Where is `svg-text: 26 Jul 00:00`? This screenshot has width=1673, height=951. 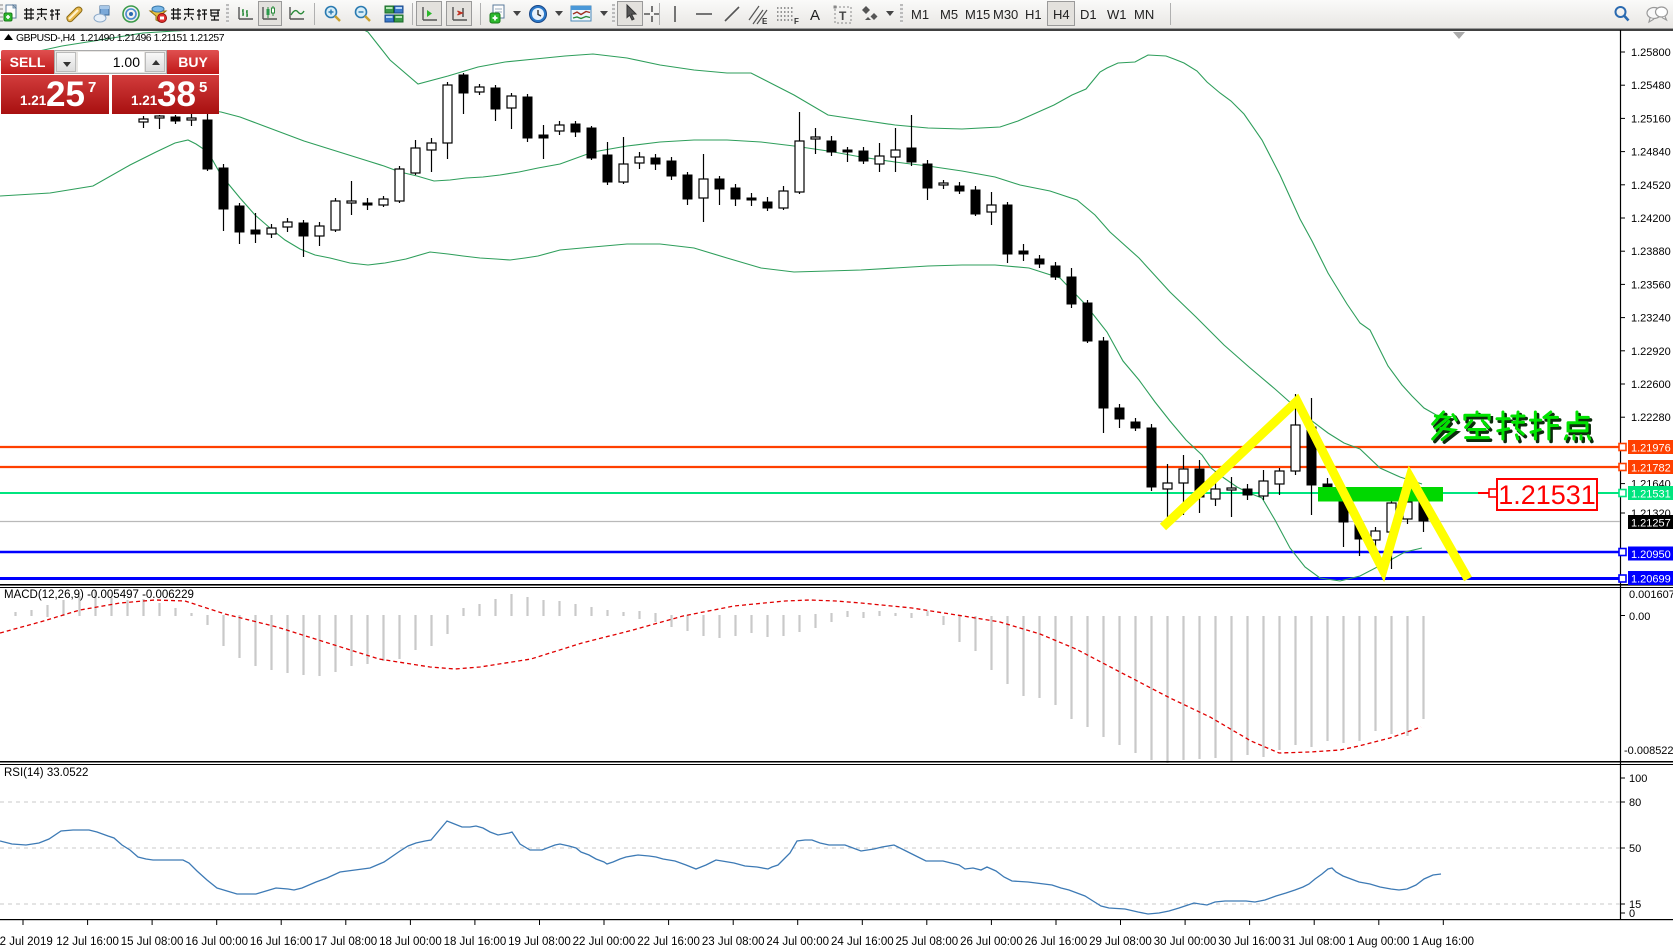
svg-text: 26 Jul 00:00 is located at coordinates (991, 942).